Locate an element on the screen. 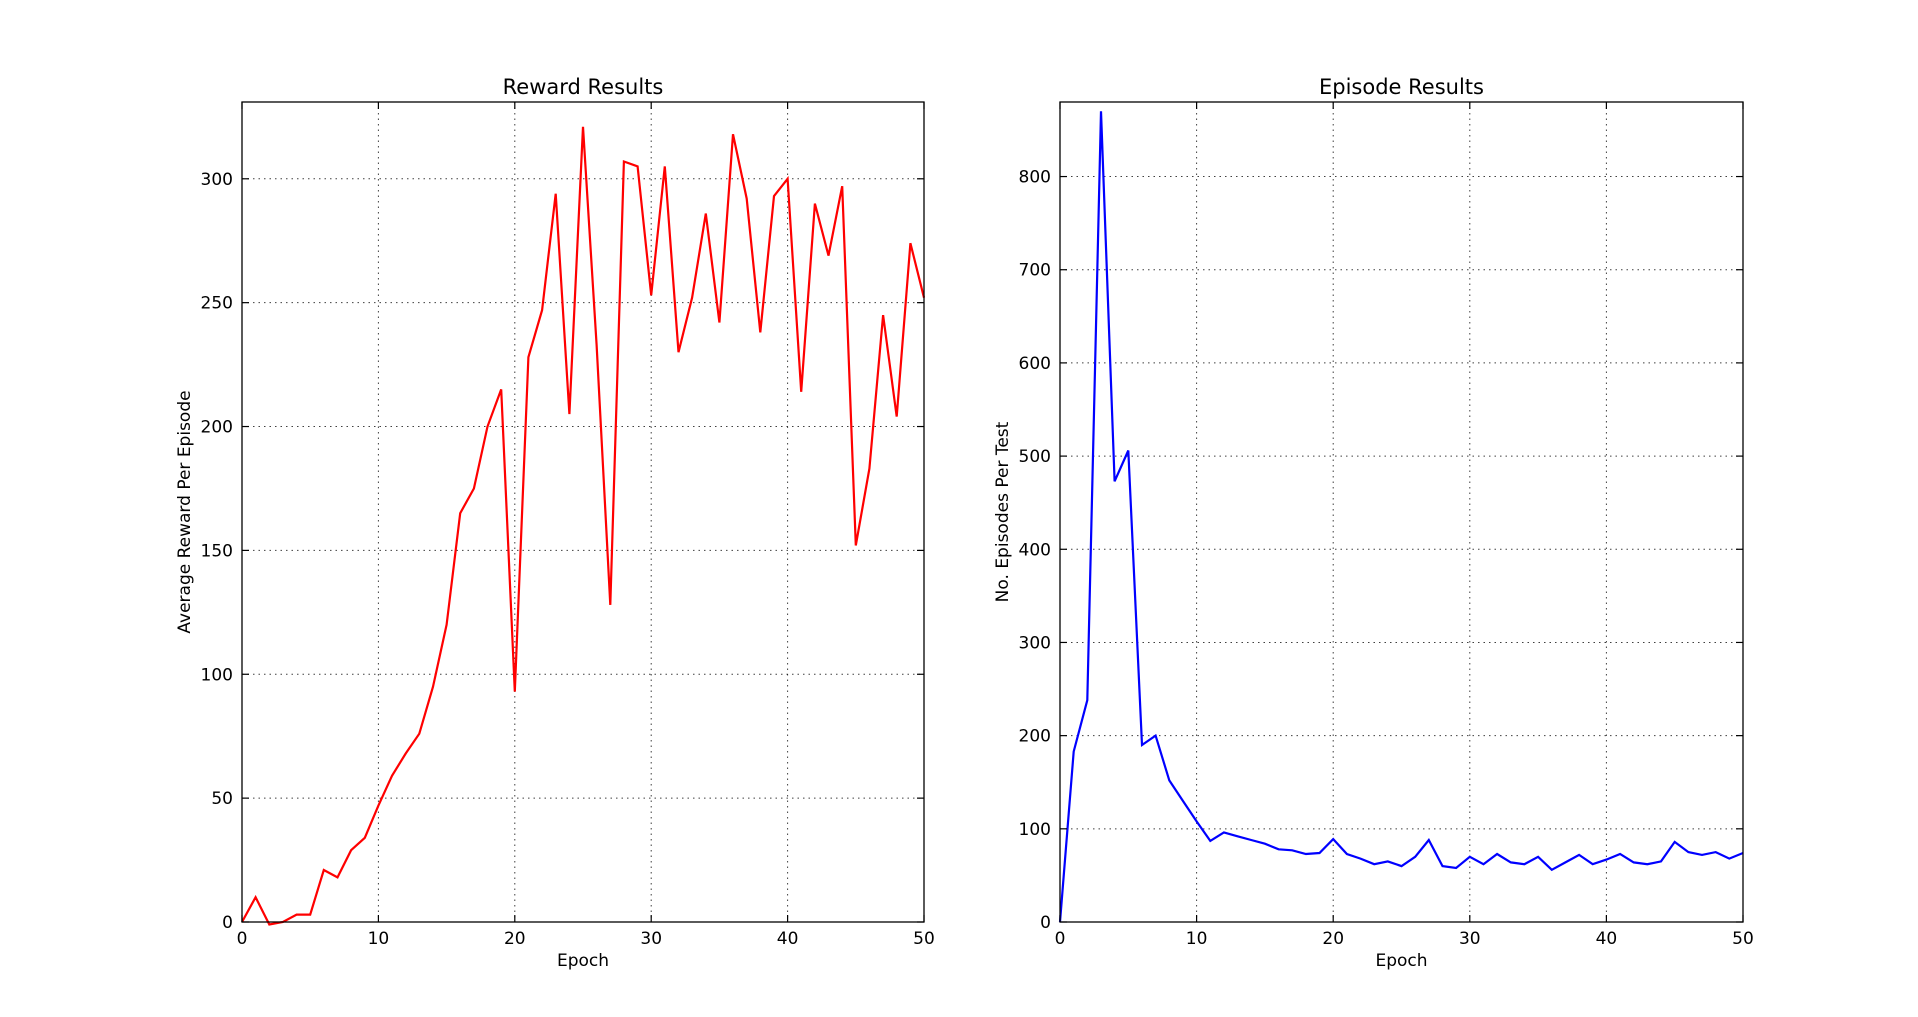 This screenshot has height=1017, width=1918. episode-y-tick-label: 200 is located at coordinates (1035, 737).